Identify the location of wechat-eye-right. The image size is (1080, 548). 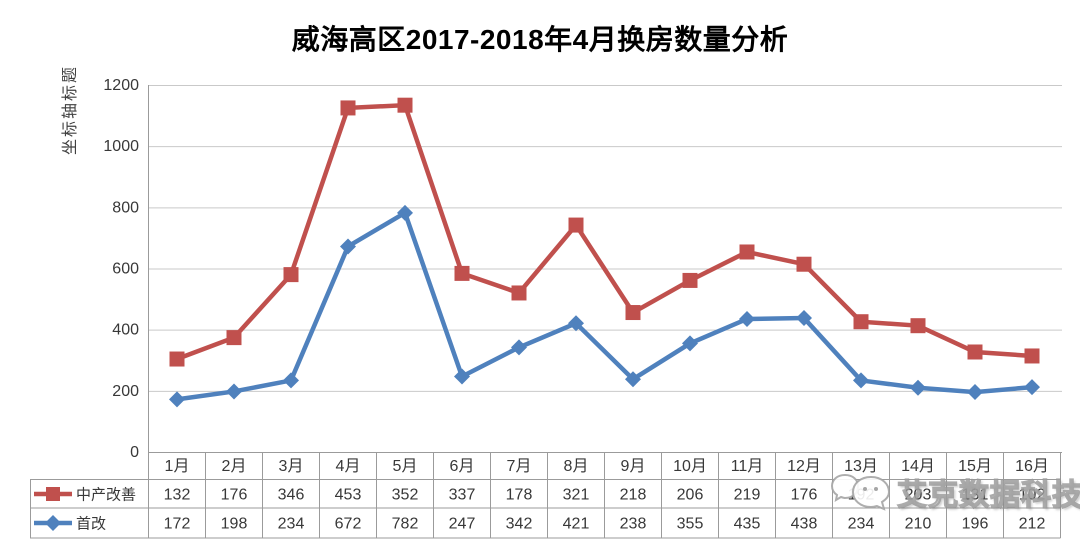
(876, 489).